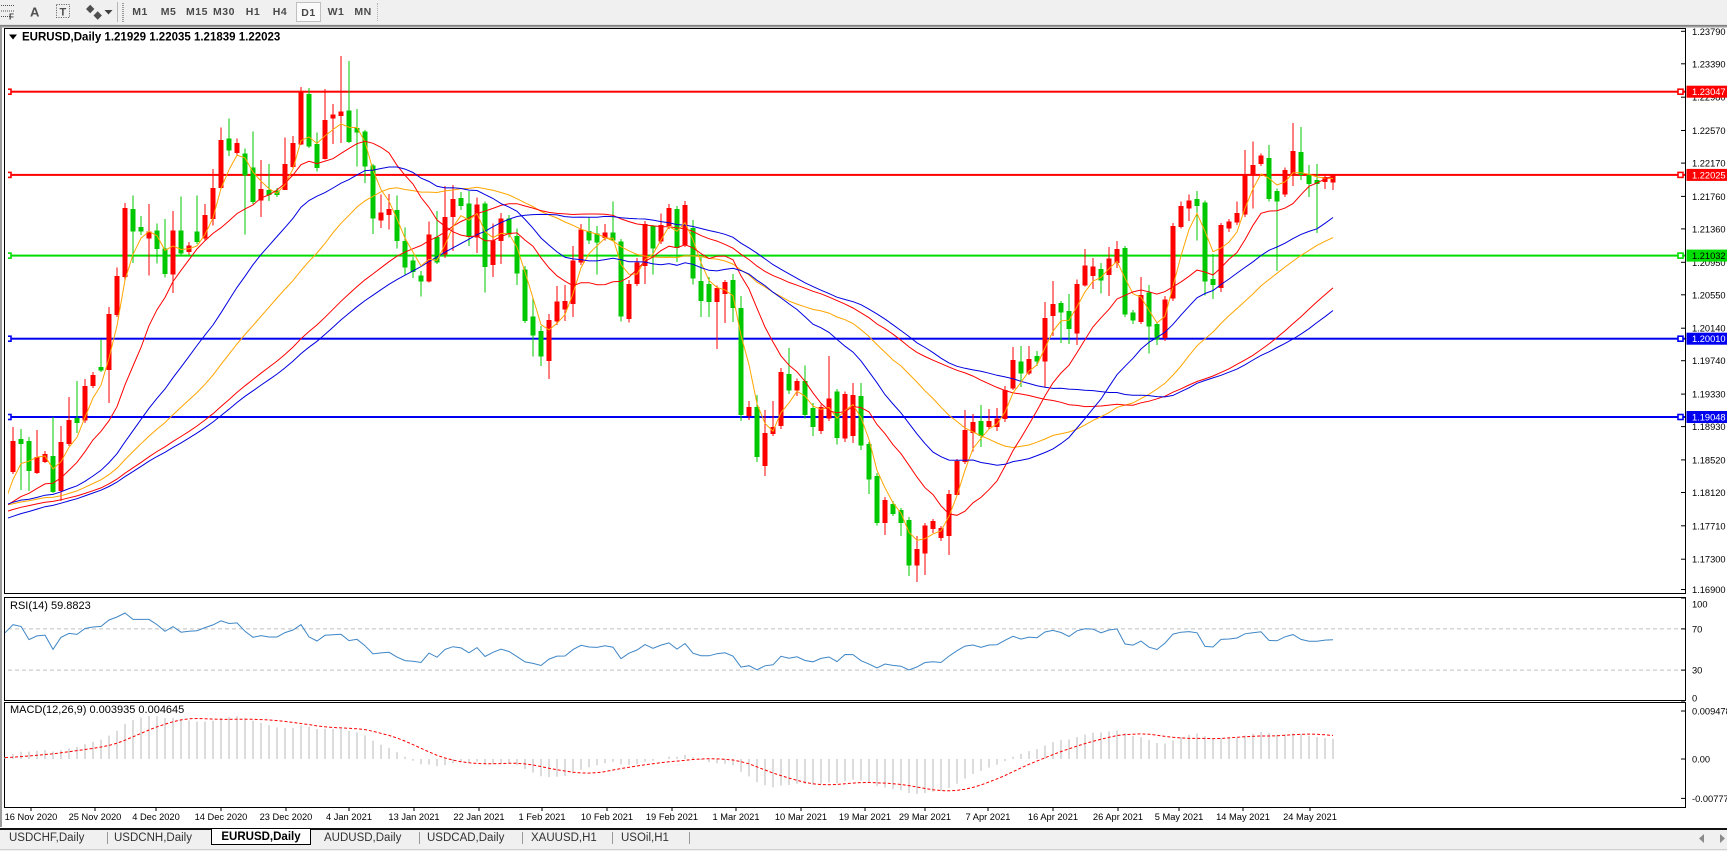 This screenshot has height=851, width=1727. Describe the element at coordinates (1709, 460) in the screenshot. I see `svg-text: 1.18520` at that location.